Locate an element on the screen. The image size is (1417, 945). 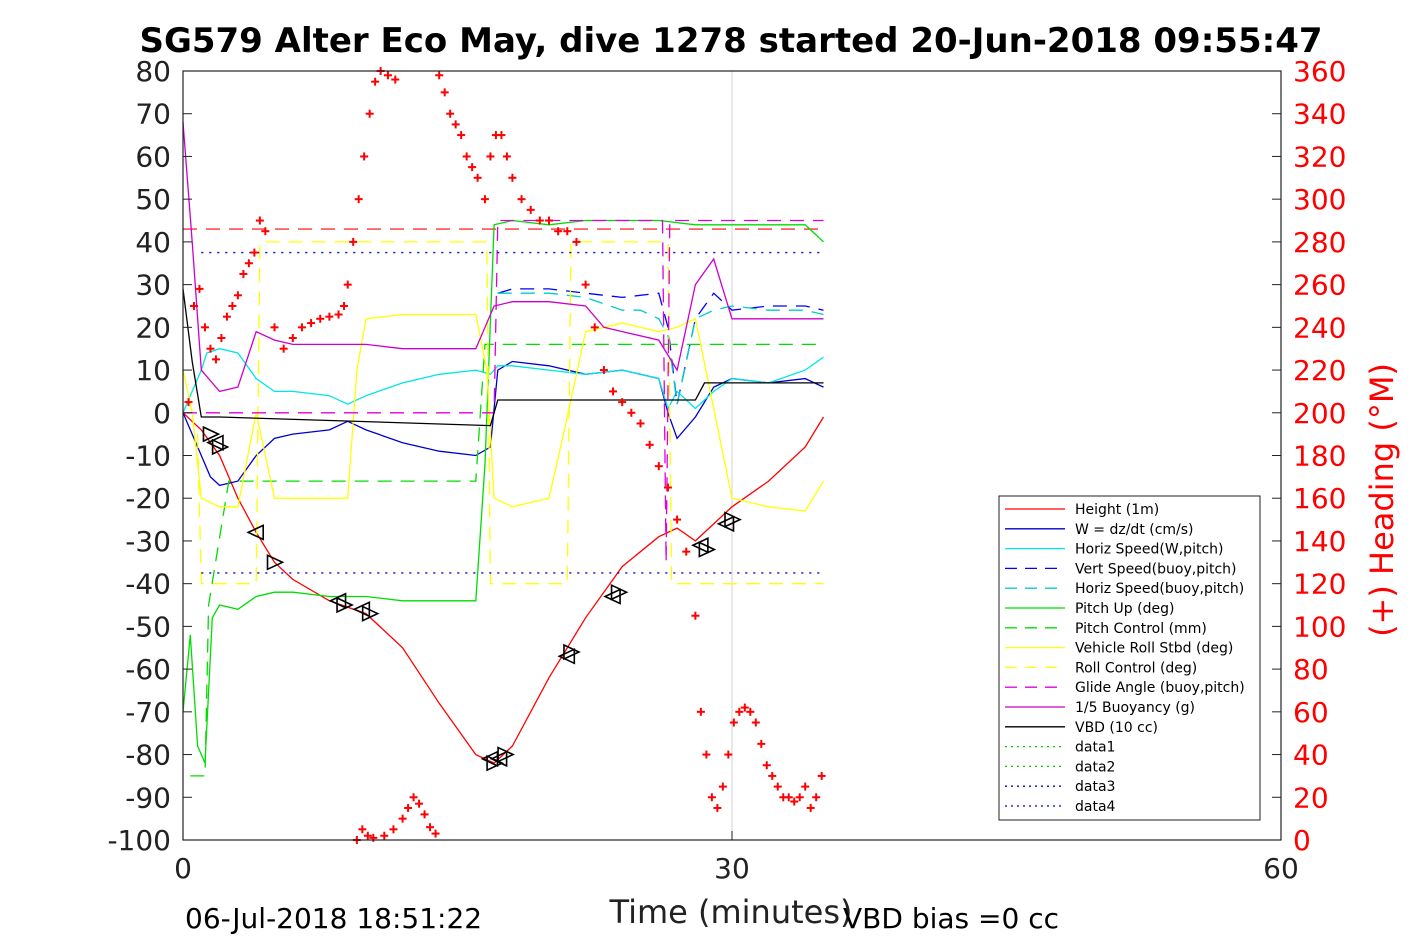
y-tick-label: 10 is located at coordinates (153, 370).